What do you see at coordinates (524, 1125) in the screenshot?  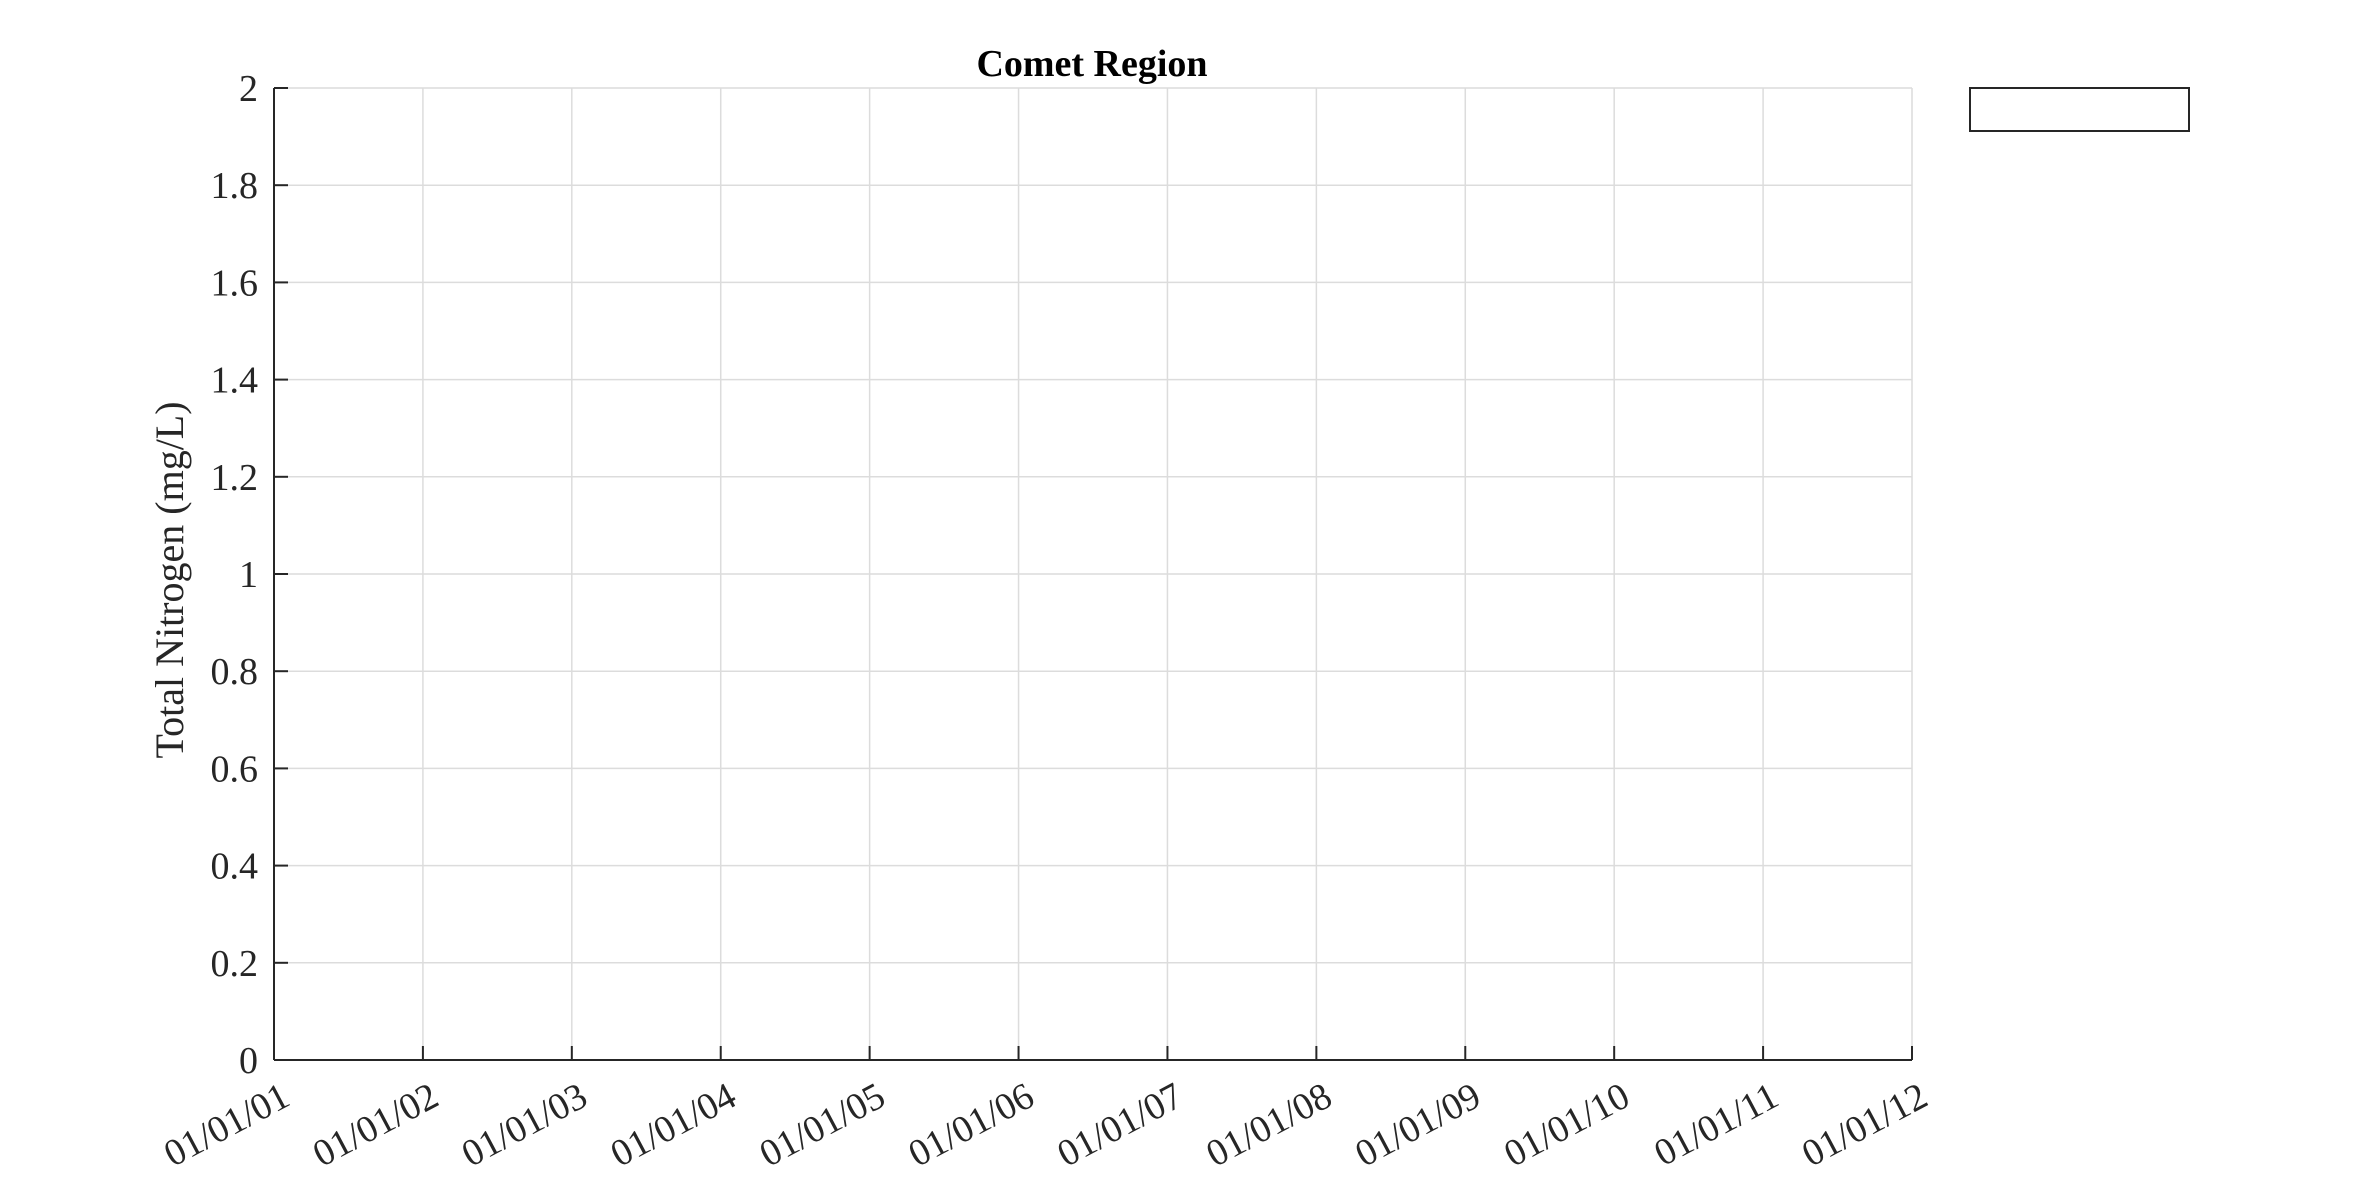 I see `x-tick-label: 01/01/03` at bounding box center [524, 1125].